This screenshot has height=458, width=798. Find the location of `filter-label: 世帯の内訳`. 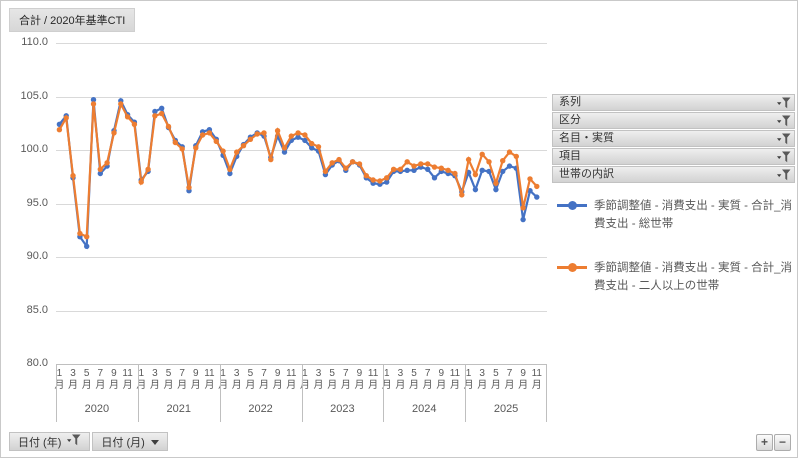

filter-label: 世帯の内訳 is located at coordinates (586, 174).